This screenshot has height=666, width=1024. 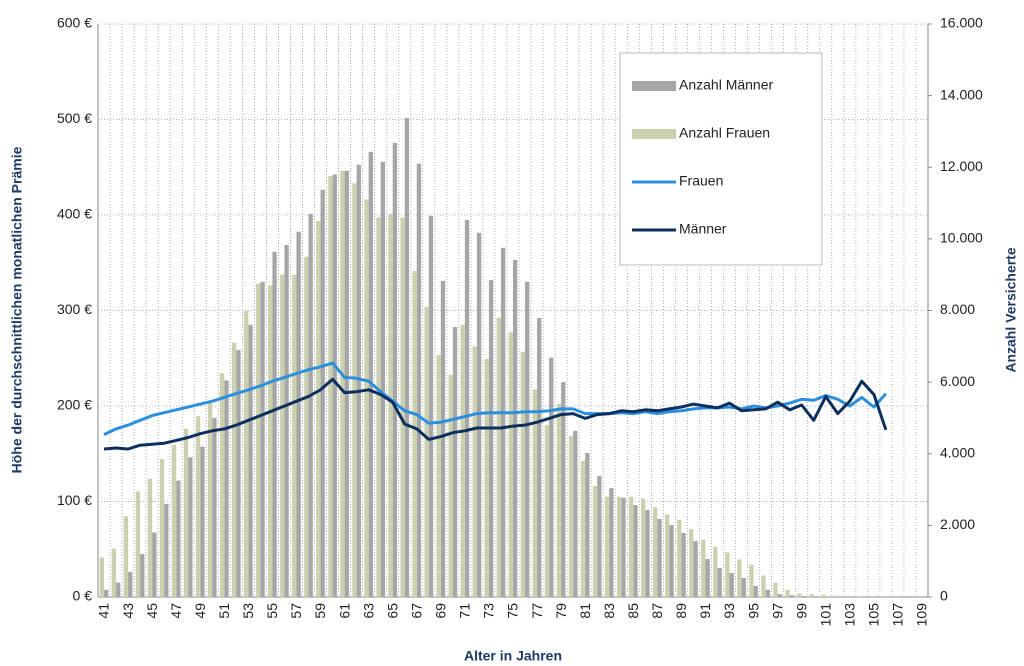 What do you see at coordinates (495, 414) in the screenshot?
I see `line` at bounding box center [495, 414].